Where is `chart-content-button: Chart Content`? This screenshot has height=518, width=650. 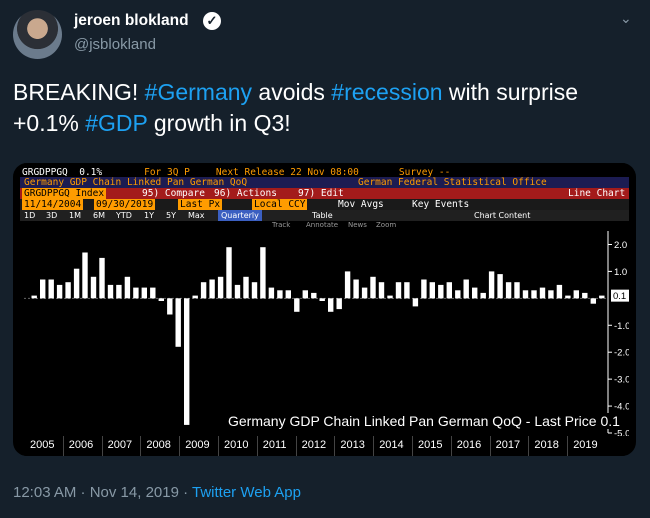
chart-content-button: Chart Content is located at coordinates (502, 215).